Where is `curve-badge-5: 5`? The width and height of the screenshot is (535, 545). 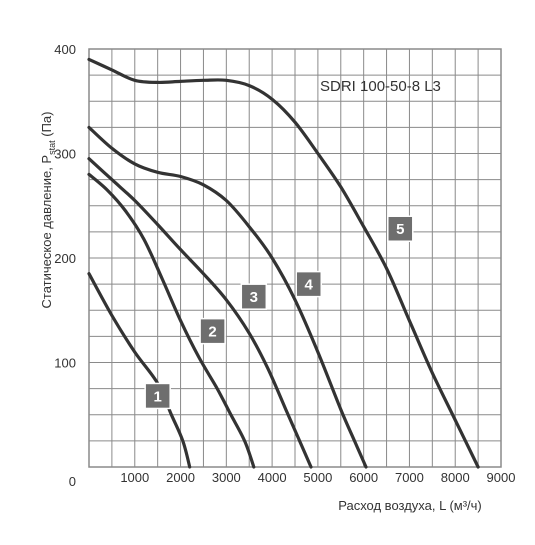
curve-badge-5: 5 is located at coordinates (400, 228).